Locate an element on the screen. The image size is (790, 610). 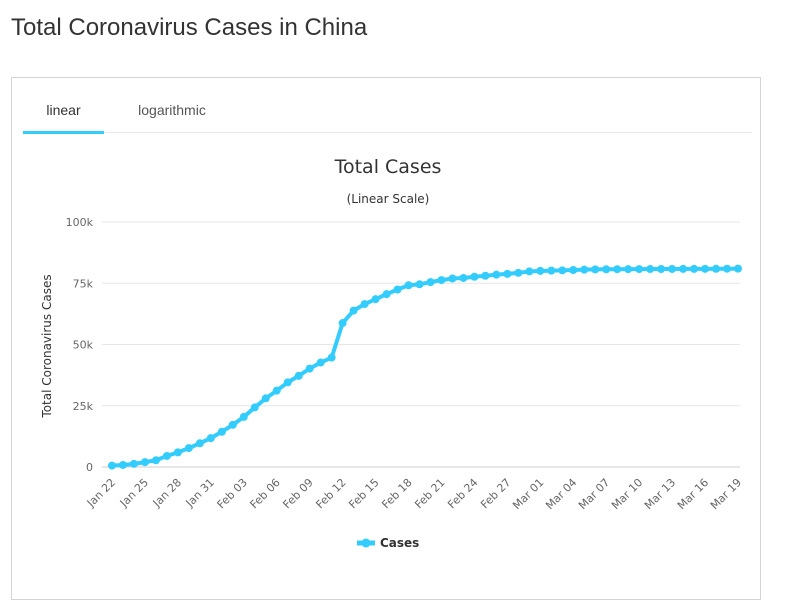
x-tick-label: Mar 10 is located at coordinates (627, 494).